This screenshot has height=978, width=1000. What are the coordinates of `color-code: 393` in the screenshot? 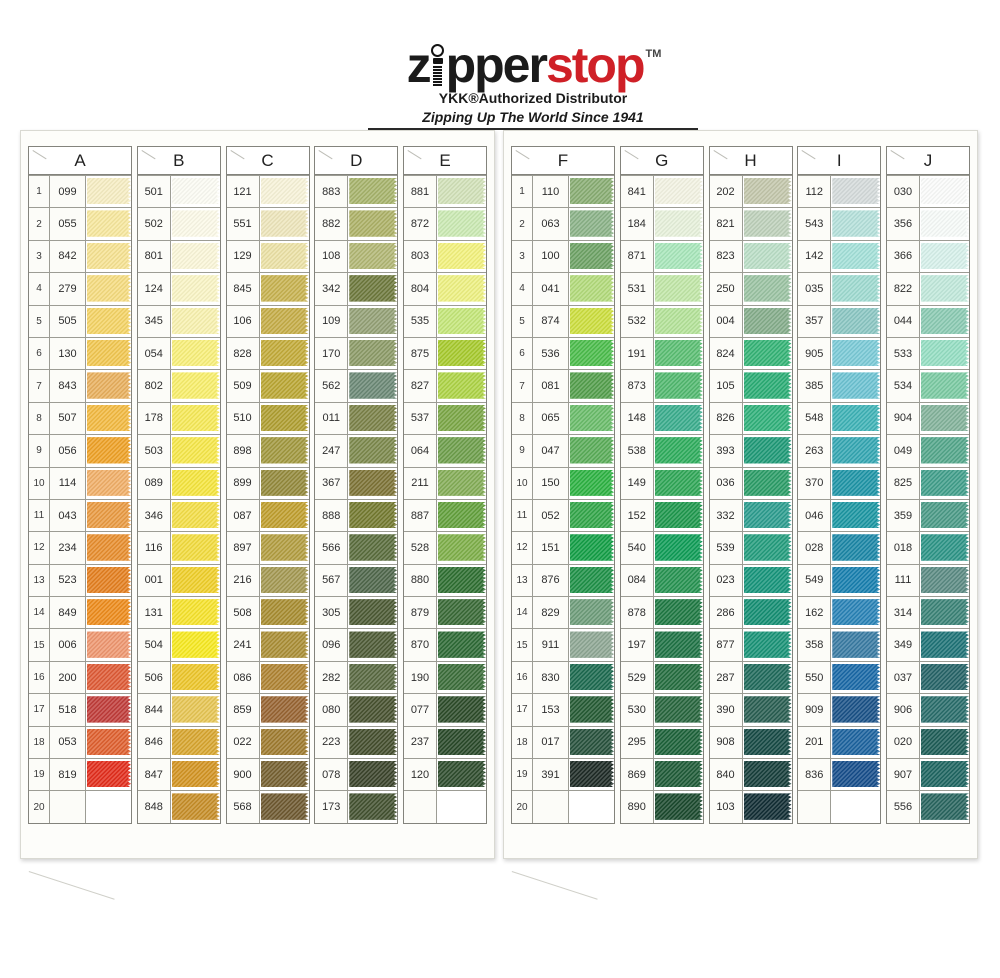 It's located at (726, 451).